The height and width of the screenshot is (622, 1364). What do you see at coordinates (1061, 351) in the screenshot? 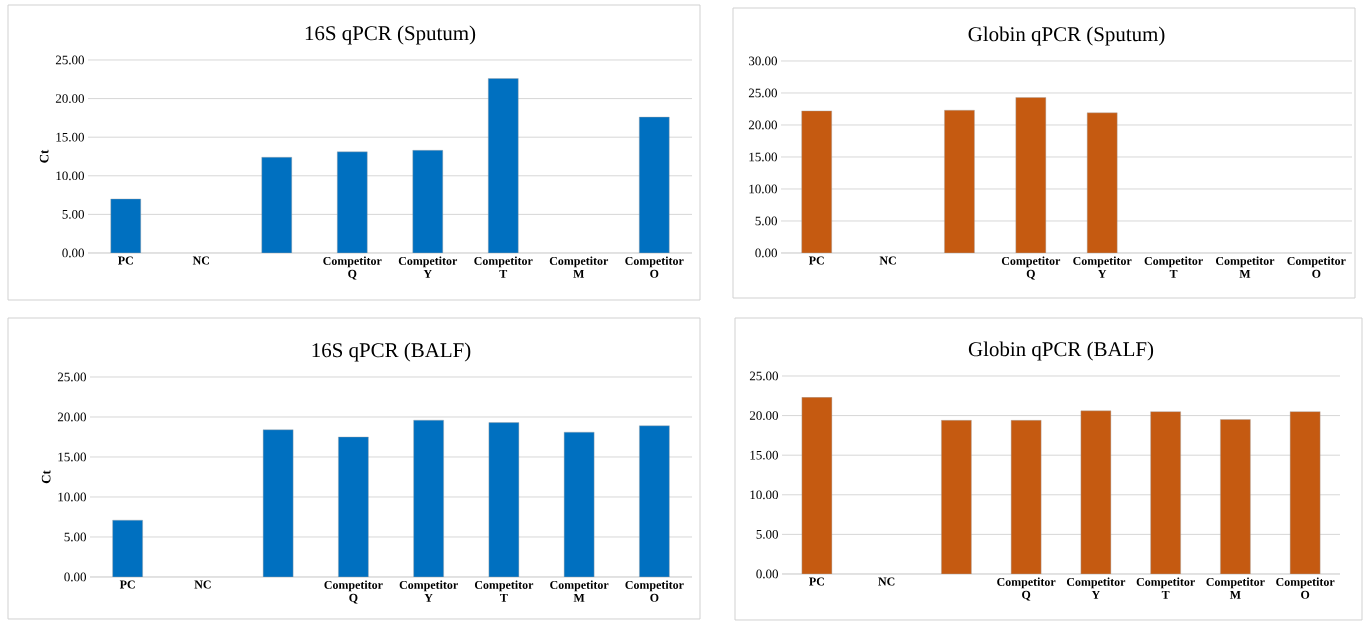
I see `chart-title: Globin qPCR (BALF)` at bounding box center [1061, 351].